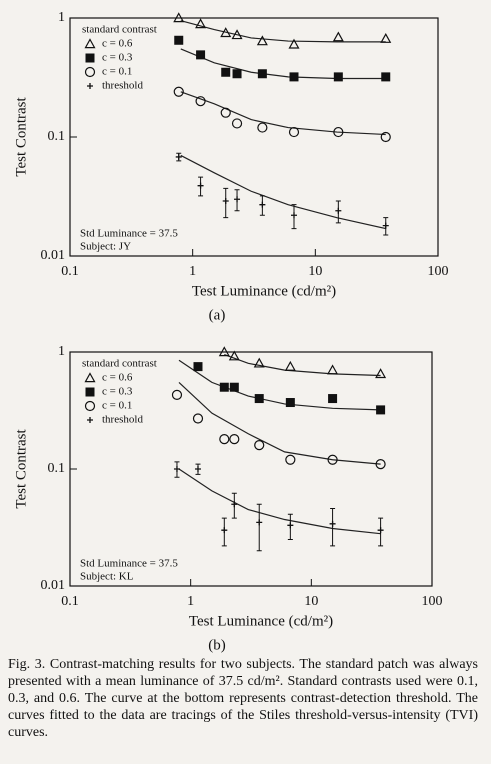  What do you see at coordinates (117, 378) in the screenshot?
I see `legend-label: c = 0.6` at bounding box center [117, 378].